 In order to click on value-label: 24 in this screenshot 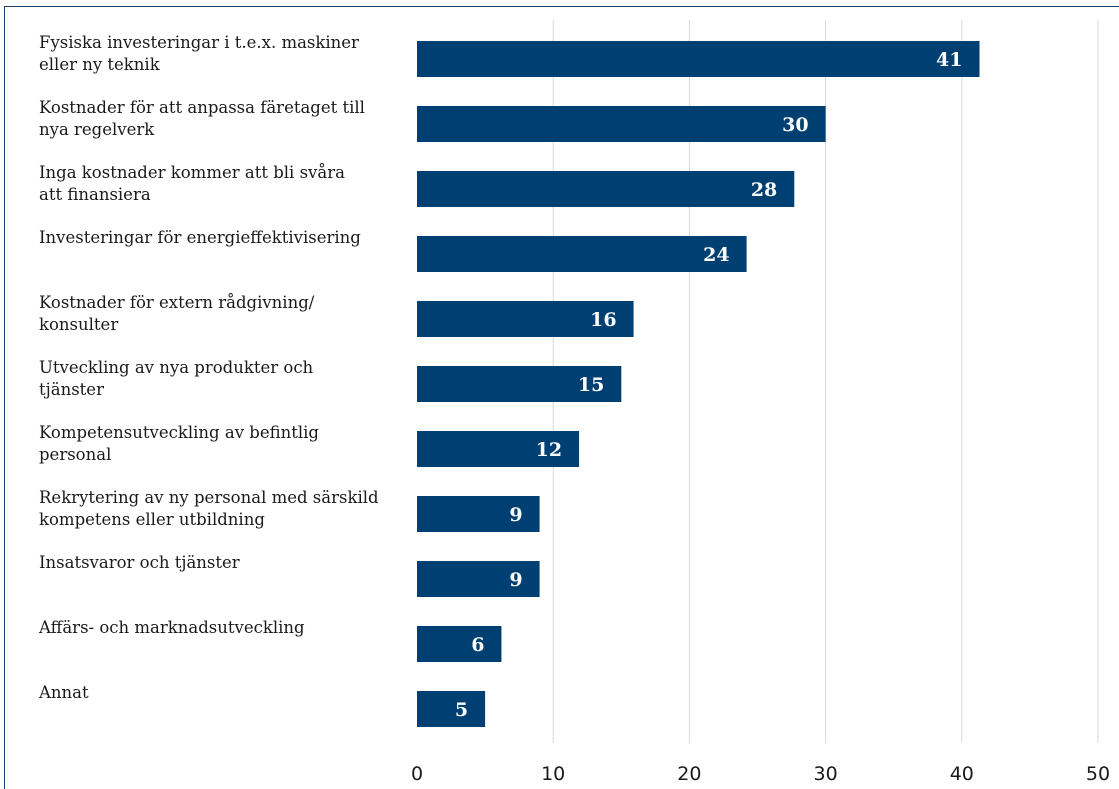, I will do `click(716, 255)`.